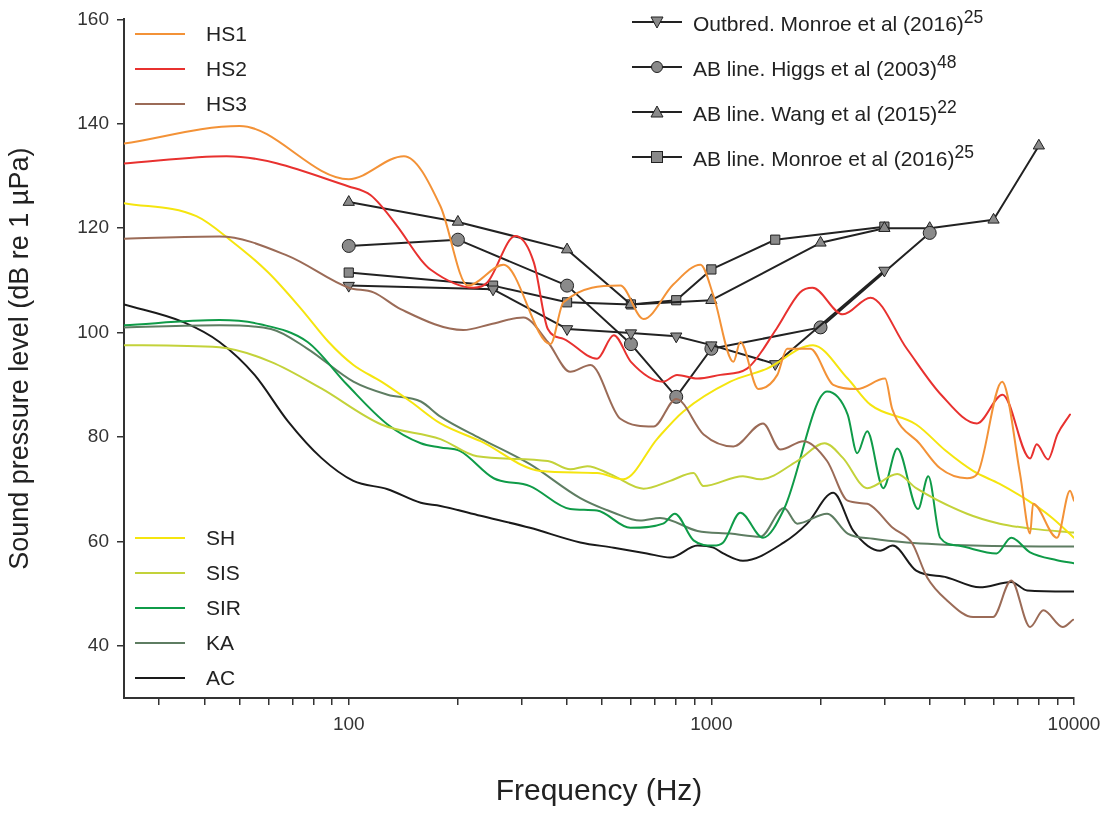  I want to click on y-tick-label: 140, so click(93, 123).